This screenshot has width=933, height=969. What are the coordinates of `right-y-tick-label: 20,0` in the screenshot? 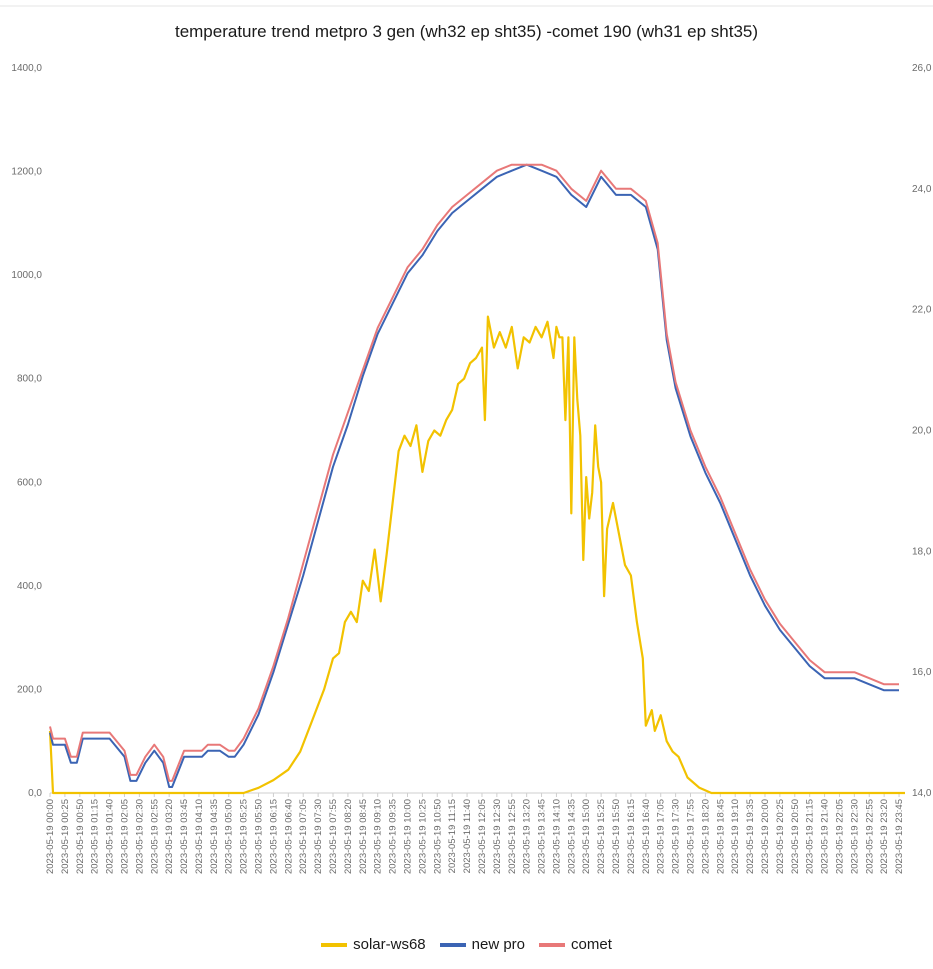 It's located at (922, 431).